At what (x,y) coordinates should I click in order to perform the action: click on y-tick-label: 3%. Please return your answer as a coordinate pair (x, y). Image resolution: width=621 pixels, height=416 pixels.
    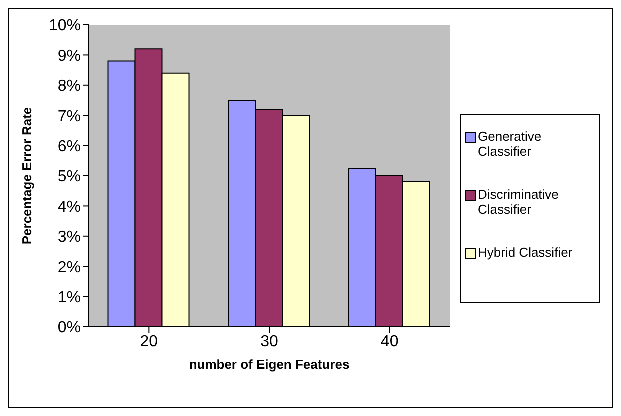
    Looking at the image, I should click on (69, 237).